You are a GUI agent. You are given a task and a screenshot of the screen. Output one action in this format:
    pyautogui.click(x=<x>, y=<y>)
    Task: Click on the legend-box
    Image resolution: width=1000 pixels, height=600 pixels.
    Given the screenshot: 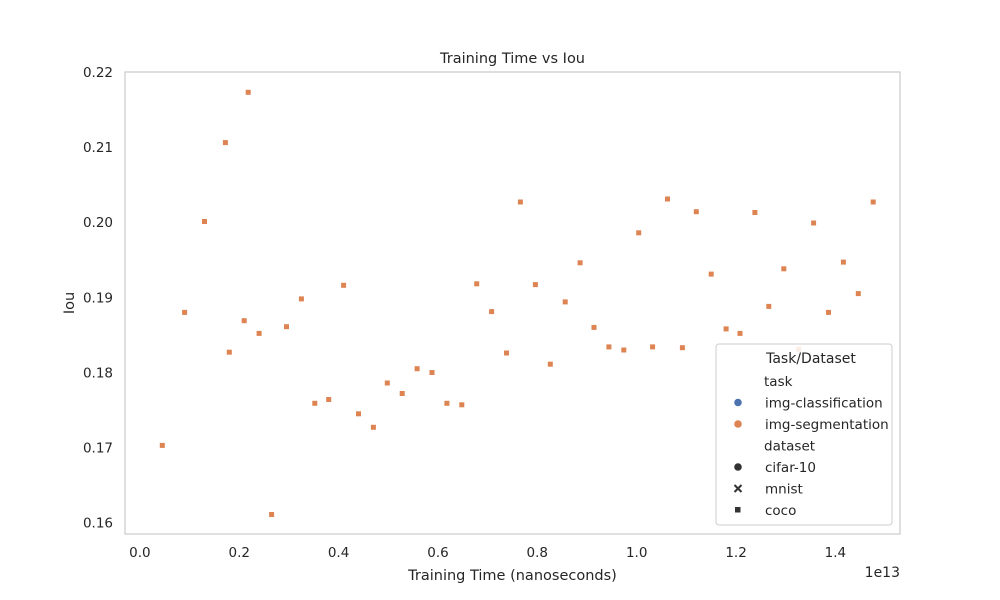 What is the action you would take?
    pyautogui.click(x=804, y=434)
    